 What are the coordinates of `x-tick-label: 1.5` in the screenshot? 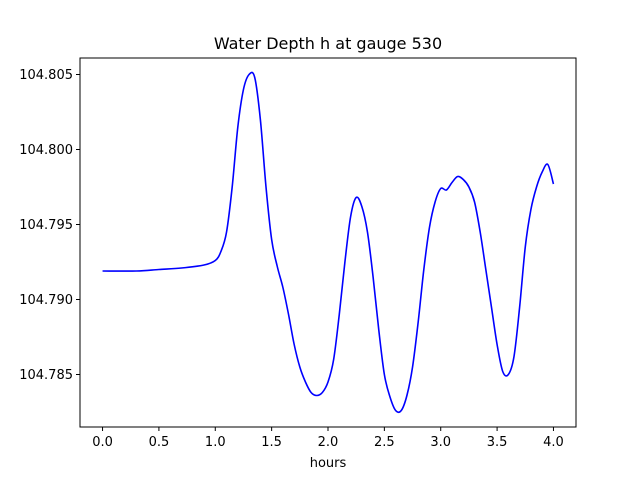 It's located at (271, 442).